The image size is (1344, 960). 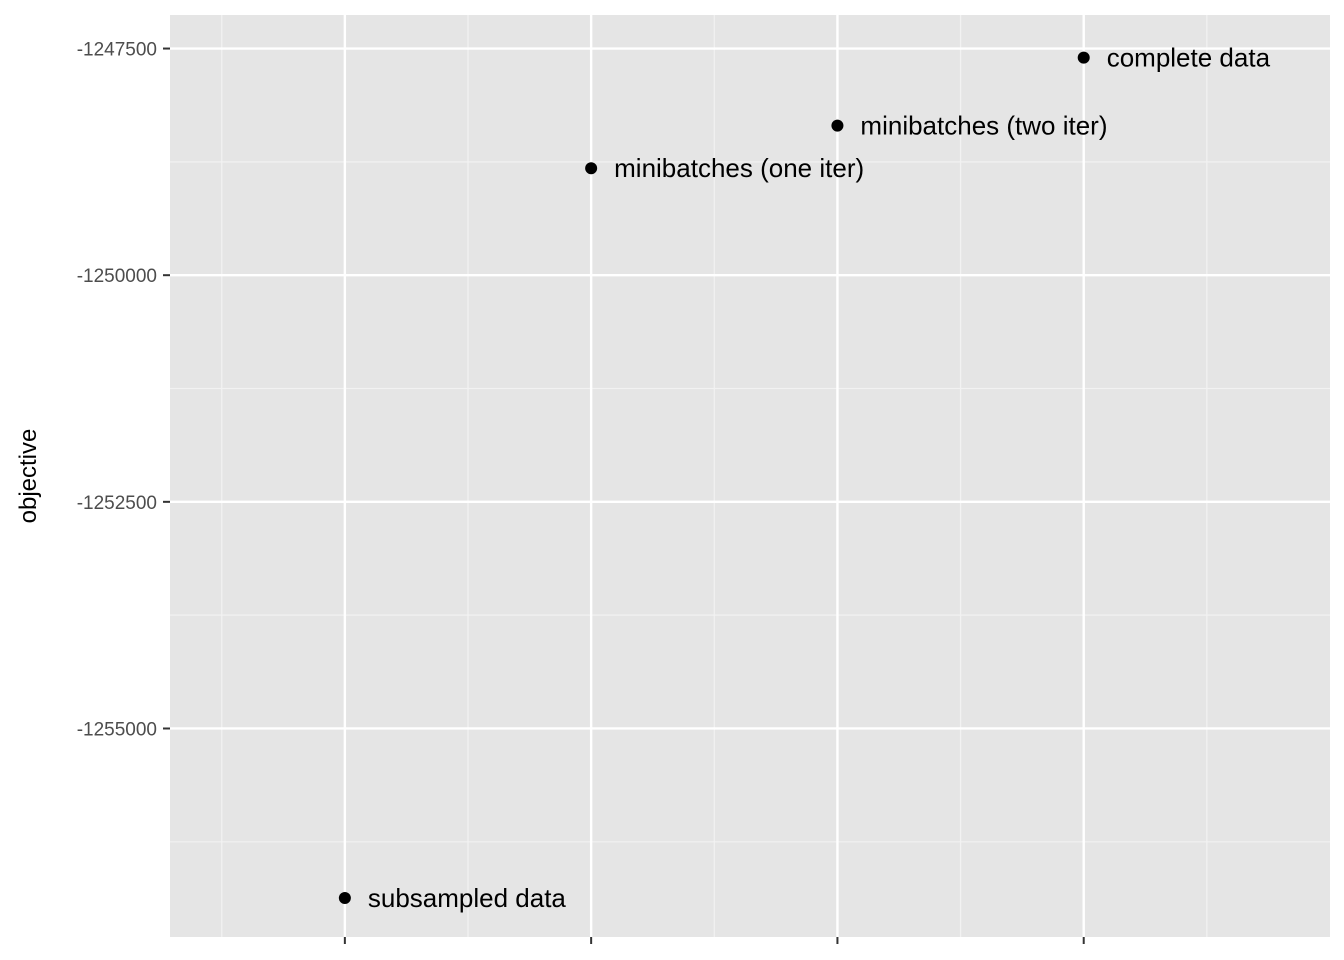 What do you see at coordinates (739, 168) in the screenshot?
I see `data-point-label: minibatches (one iter)` at bounding box center [739, 168].